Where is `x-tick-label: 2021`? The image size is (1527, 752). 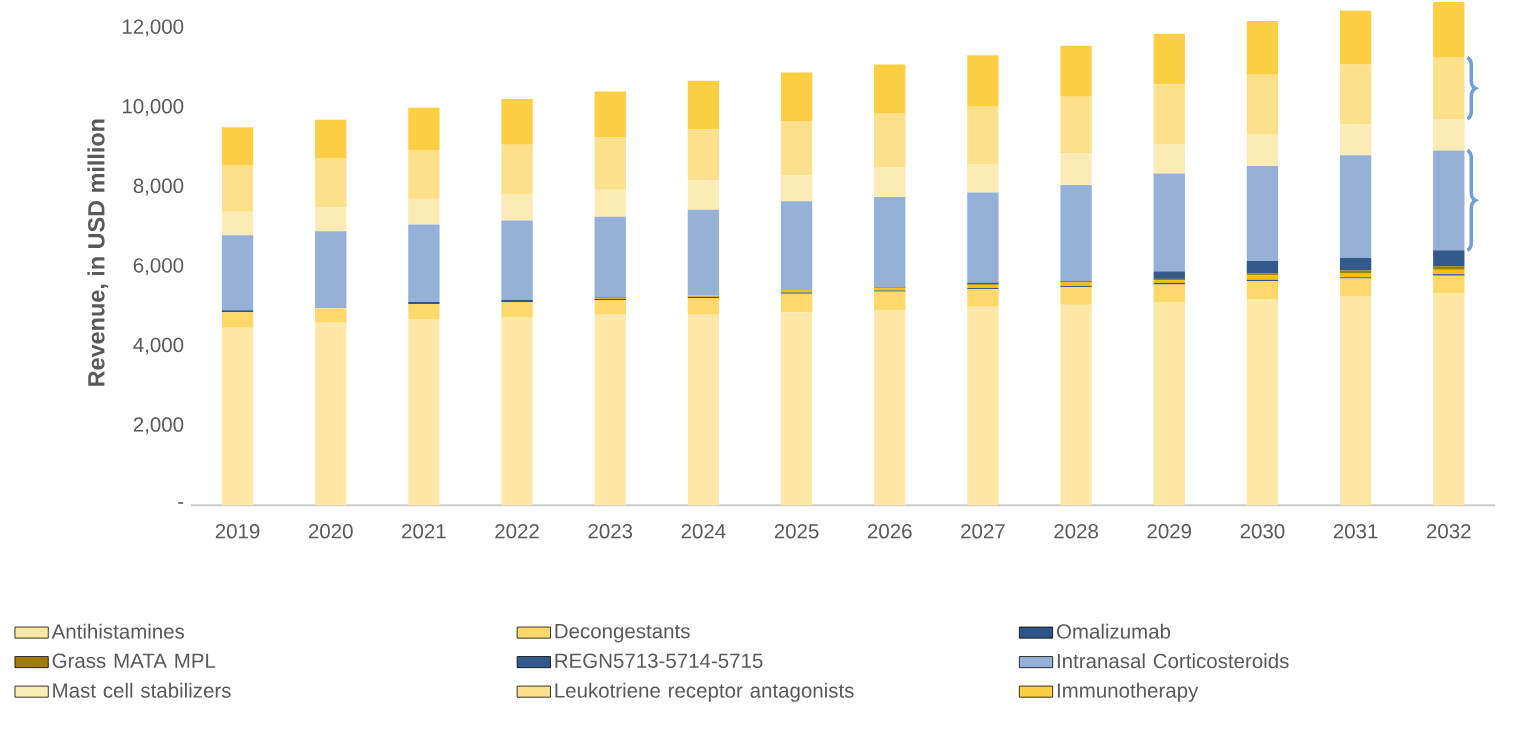
x-tick-label: 2021 is located at coordinates (424, 531).